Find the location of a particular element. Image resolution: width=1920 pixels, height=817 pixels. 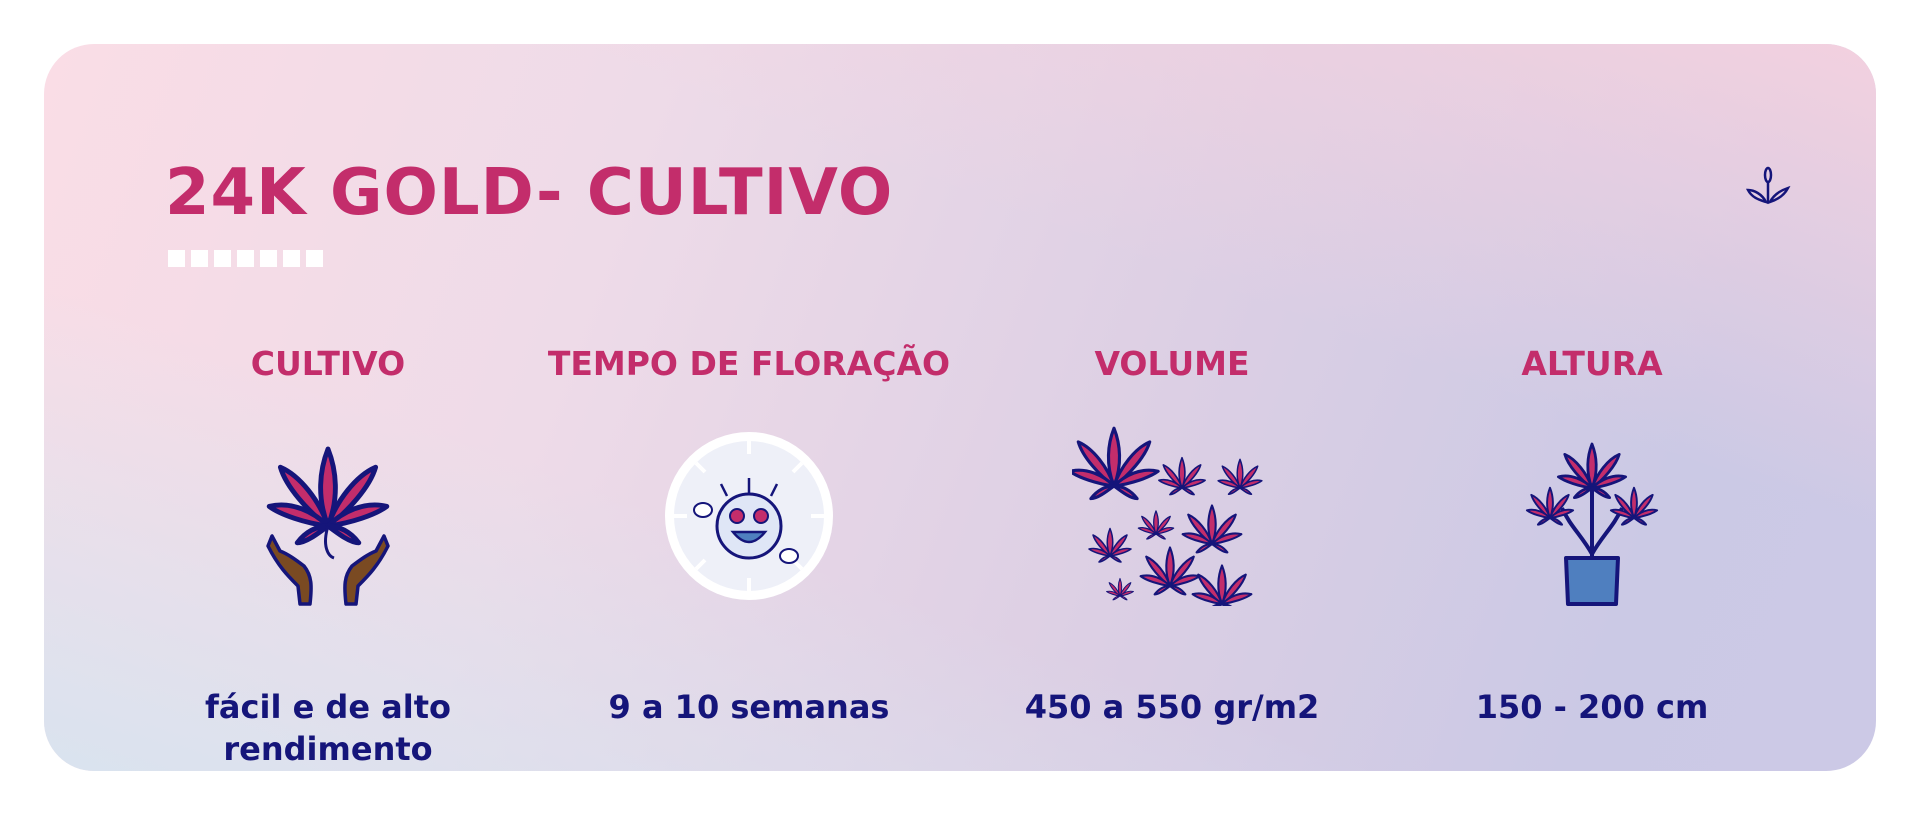

hands-holding-leaf-icon is located at coordinates (328, 516).